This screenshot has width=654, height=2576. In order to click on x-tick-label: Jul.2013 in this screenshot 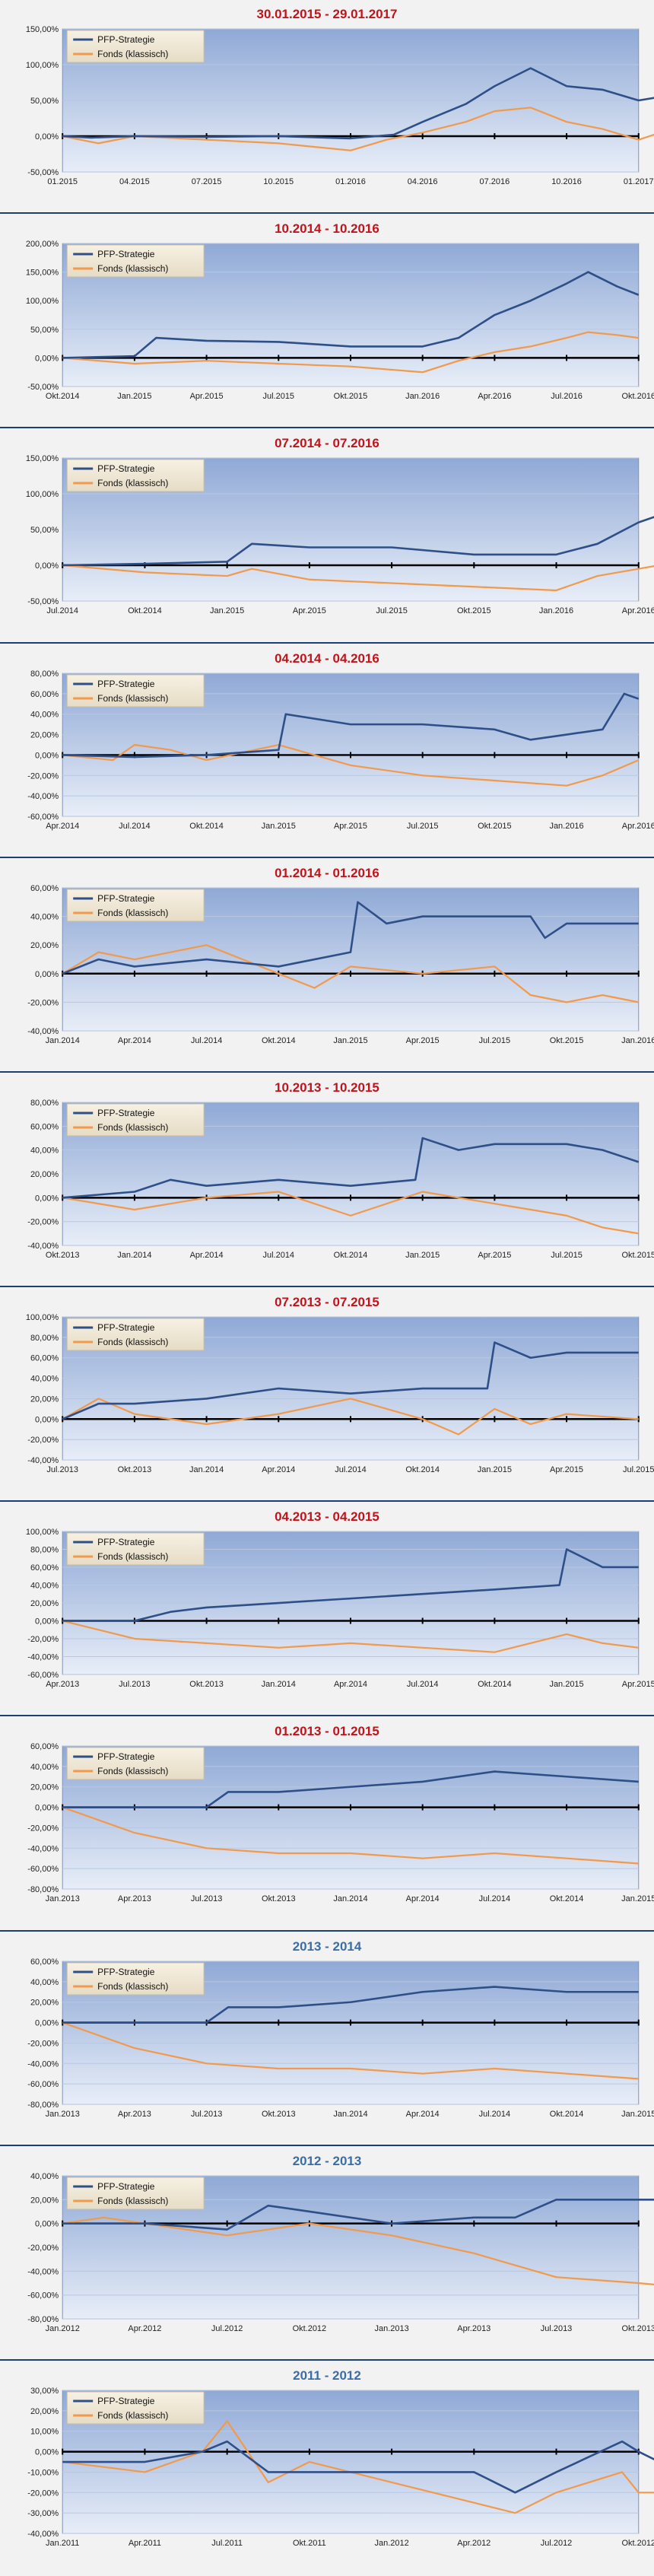, I will do `click(135, 1684)`.